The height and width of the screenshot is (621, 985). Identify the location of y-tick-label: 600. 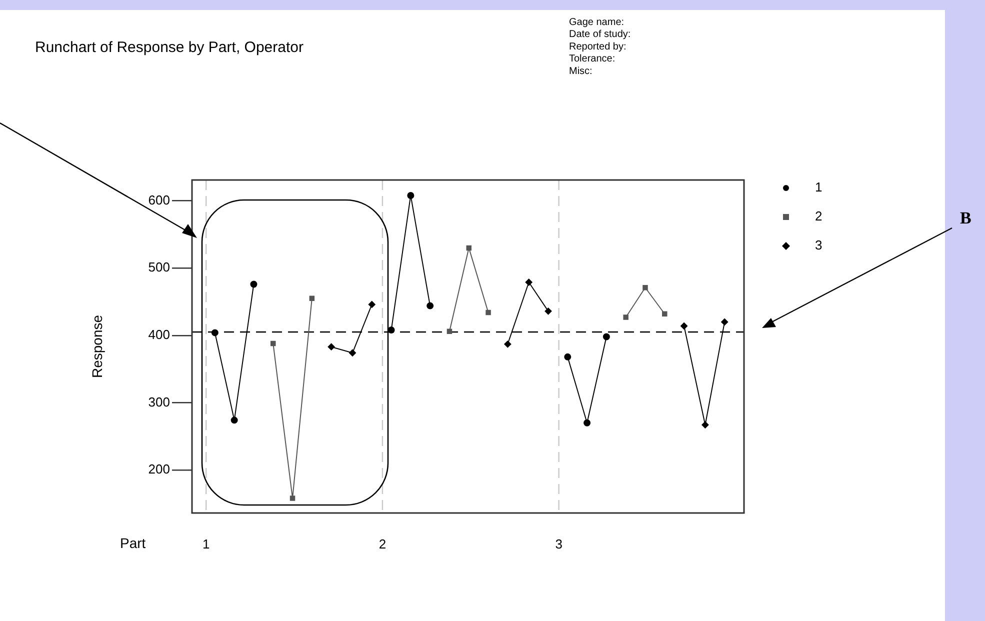
(159, 200).